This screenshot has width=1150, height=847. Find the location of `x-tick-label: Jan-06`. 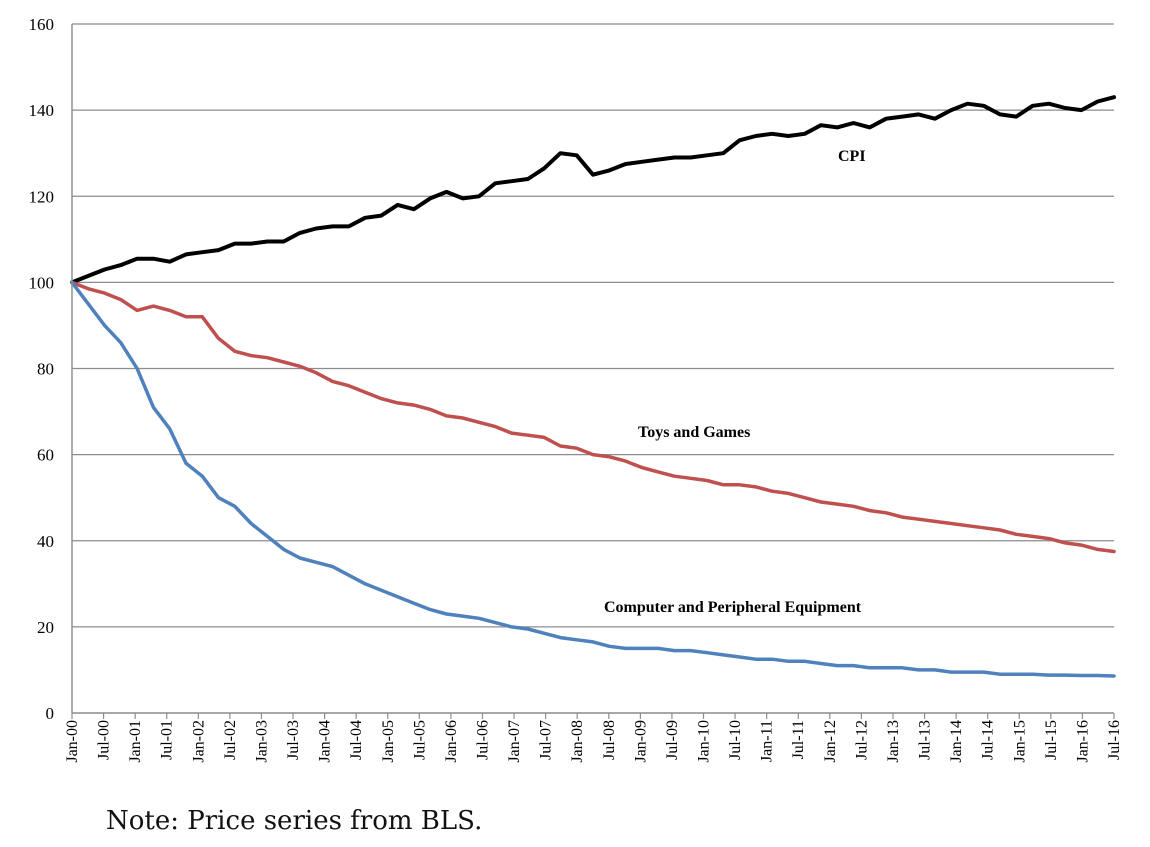

x-tick-label: Jan-06 is located at coordinates (451, 741).